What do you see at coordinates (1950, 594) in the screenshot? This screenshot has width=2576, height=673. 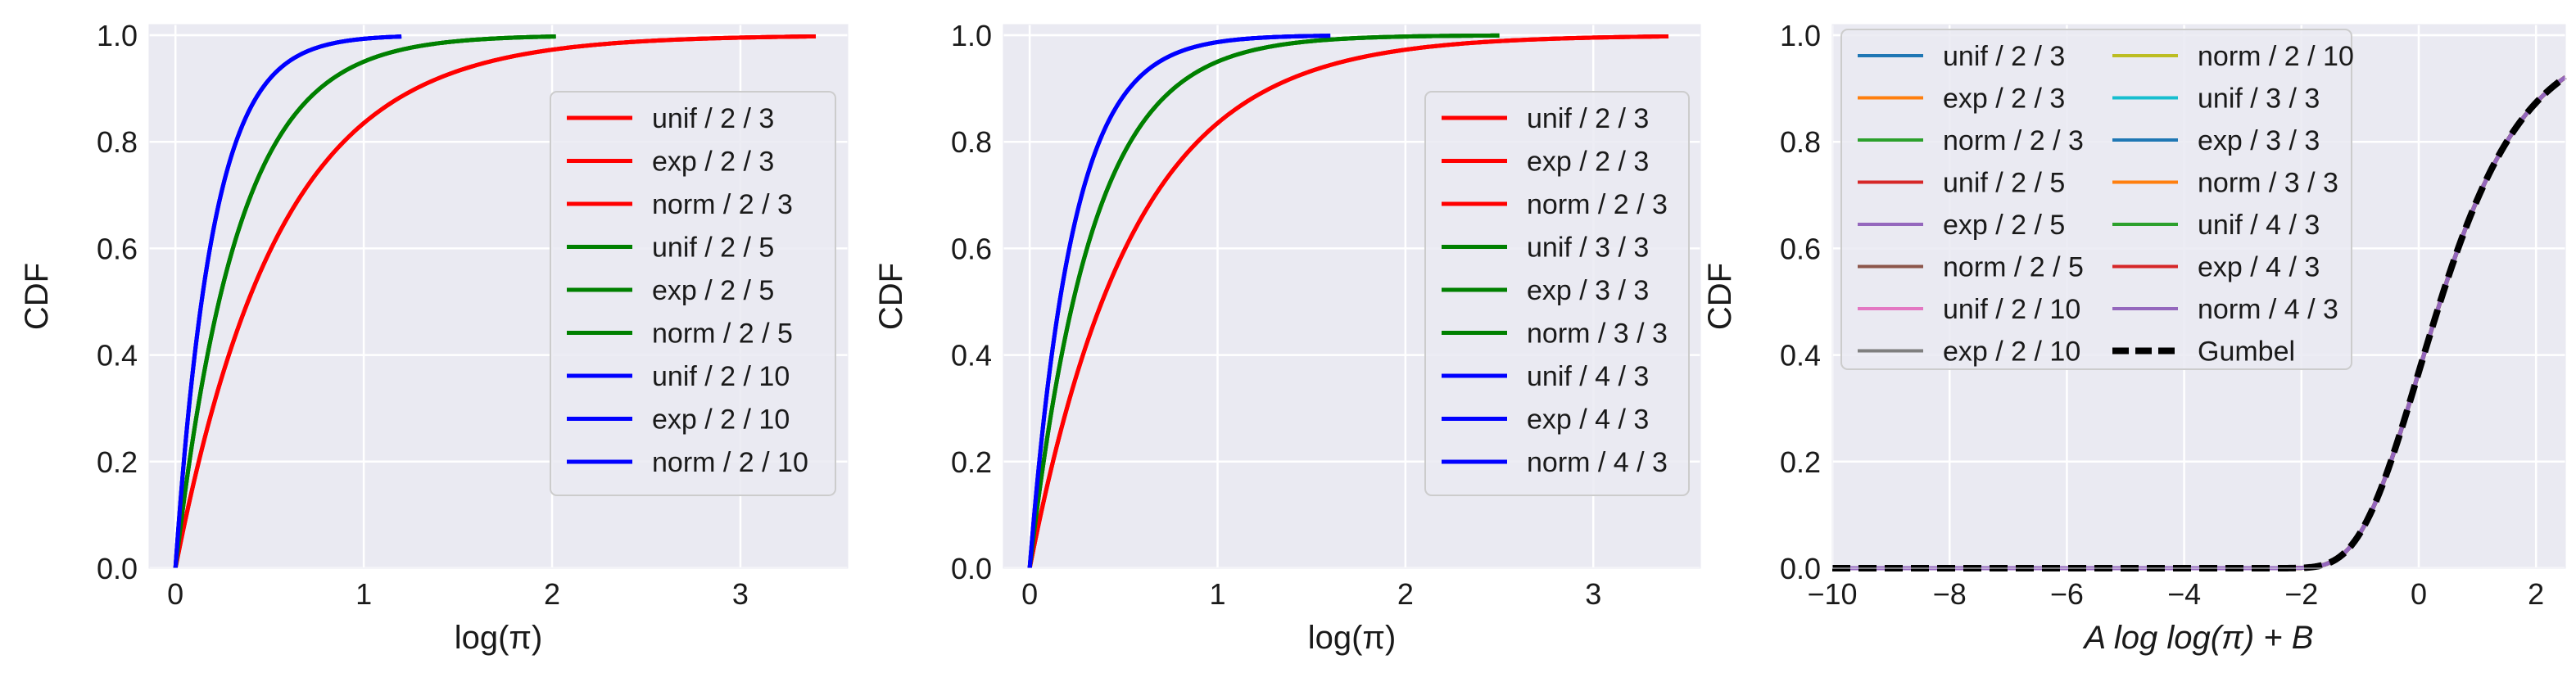 I see `x-tick-label: −8` at bounding box center [1950, 594].